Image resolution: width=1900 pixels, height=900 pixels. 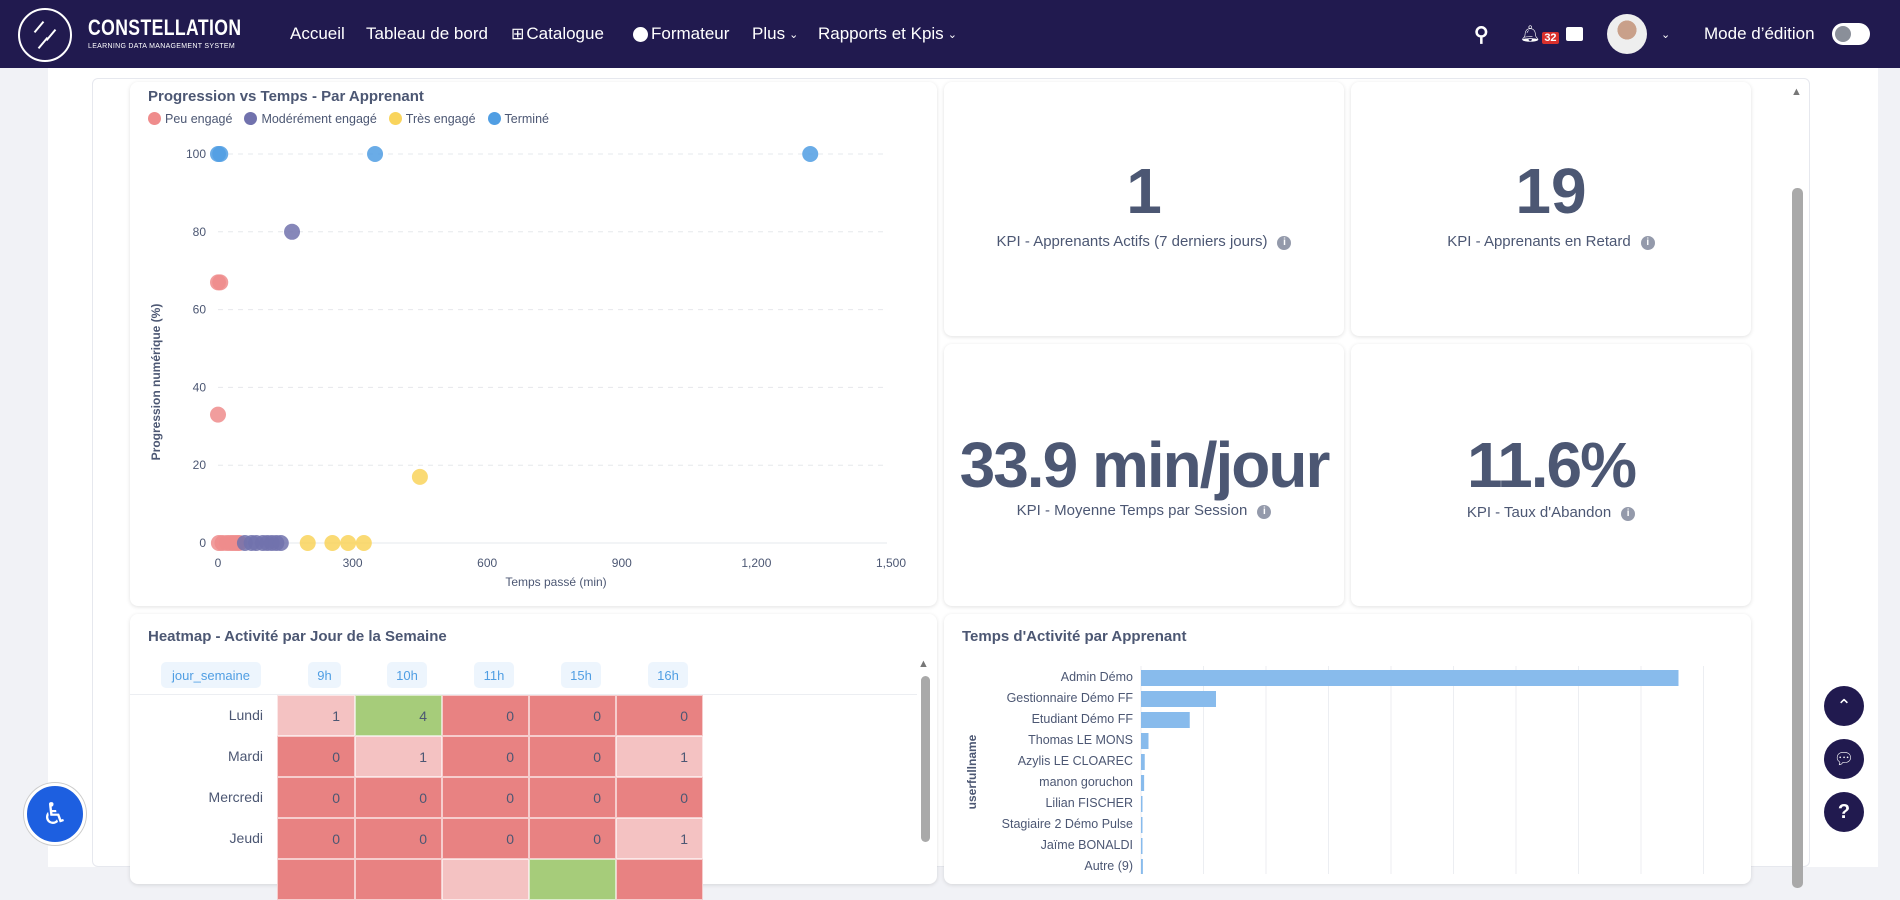 I want to click on notifications-button: 🔔︎ 32, so click(x=1539, y=34).